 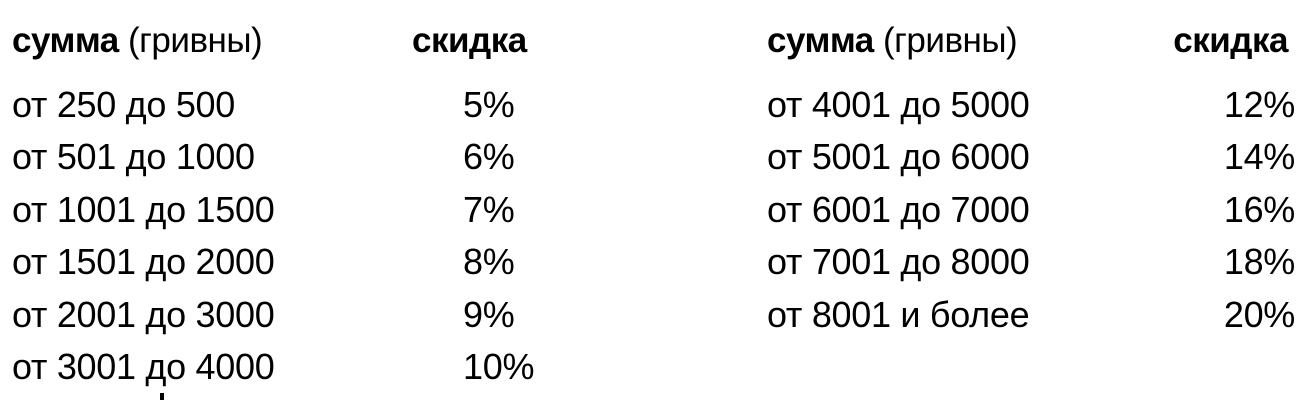 What do you see at coordinates (499, 366) in the screenshot?
I see `discount-cell: 10%` at bounding box center [499, 366].